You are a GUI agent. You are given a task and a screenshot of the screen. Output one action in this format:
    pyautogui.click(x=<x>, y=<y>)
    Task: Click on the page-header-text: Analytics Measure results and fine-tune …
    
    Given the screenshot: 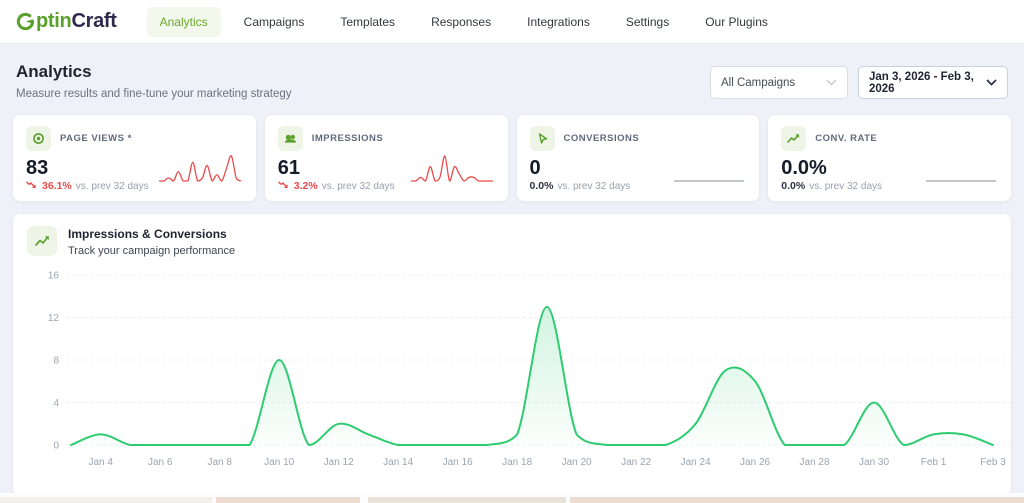 What is the action you would take?
    pyautogui.click(x=154, y=81)
    